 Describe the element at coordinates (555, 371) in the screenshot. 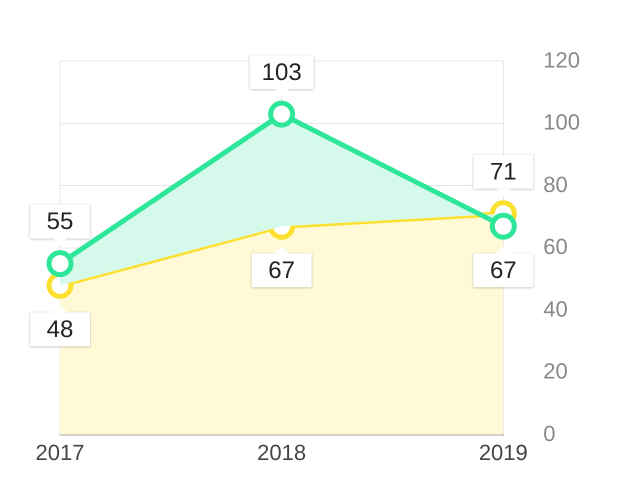

I see `y-tick-label: 20` at that location.